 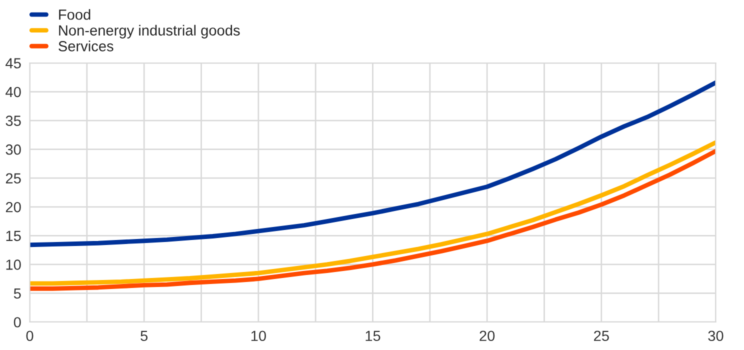 What do you see at coordinates (258, 336) in the screenshot?
I see `x-tick-label: 10` at bounding box center [258, 336].